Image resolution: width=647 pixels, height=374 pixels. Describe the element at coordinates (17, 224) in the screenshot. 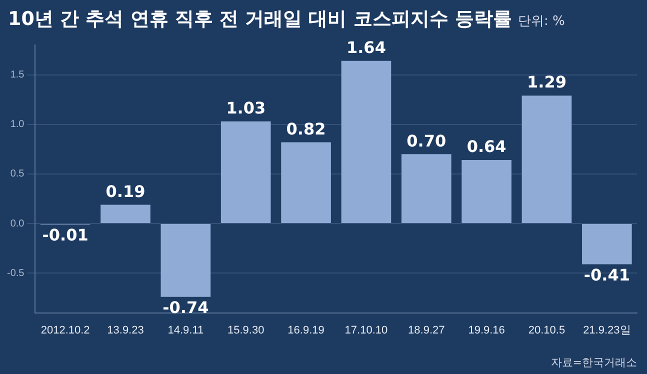

I see `y-tick-label: 0.0` at that location.